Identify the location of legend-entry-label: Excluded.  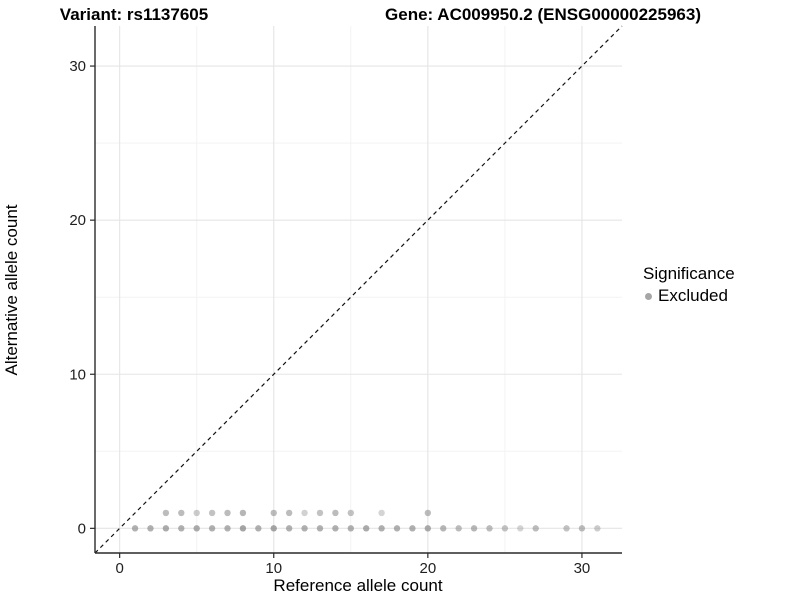
(693, 295).